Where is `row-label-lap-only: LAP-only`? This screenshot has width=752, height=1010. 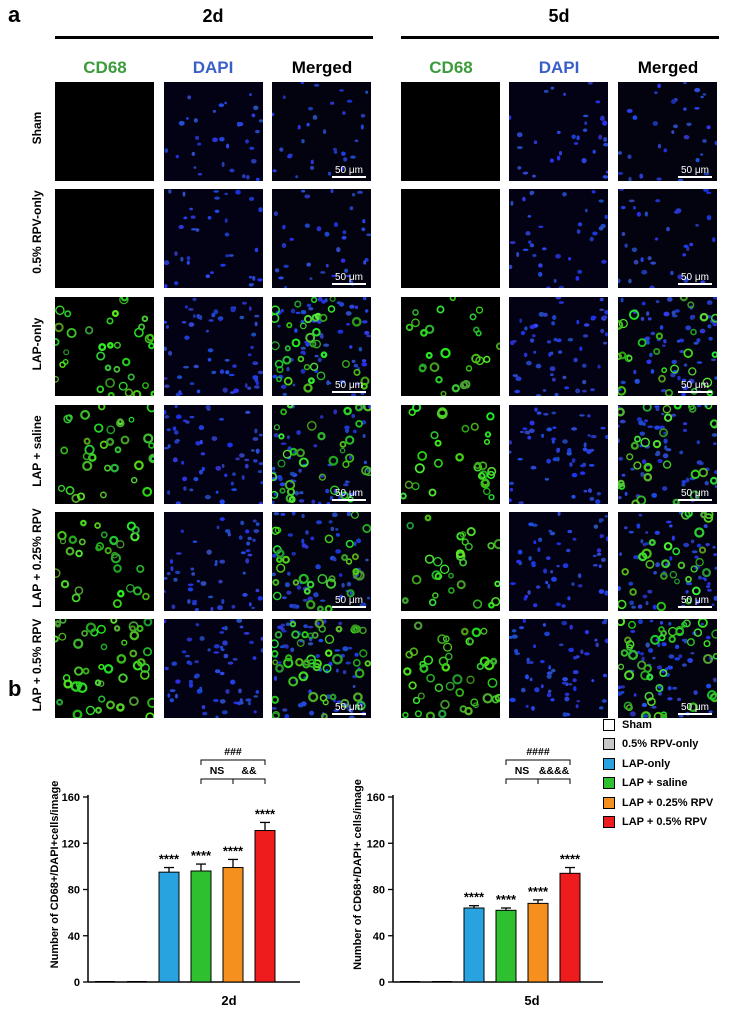 row-label-lap-only: LAP-only is located at coordinates (37, 344).